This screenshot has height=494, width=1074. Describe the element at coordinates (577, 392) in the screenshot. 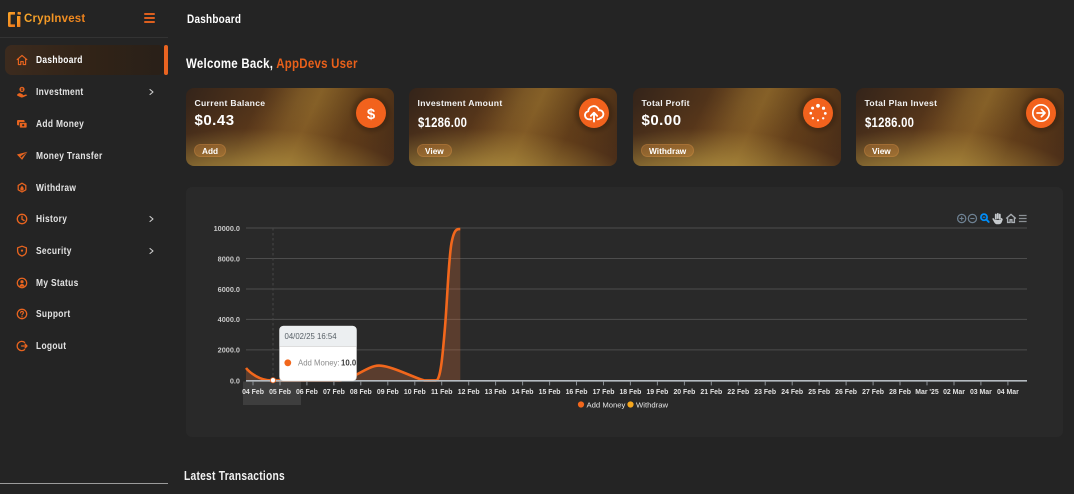

I see `svg-text: 16 Feb` at that location.